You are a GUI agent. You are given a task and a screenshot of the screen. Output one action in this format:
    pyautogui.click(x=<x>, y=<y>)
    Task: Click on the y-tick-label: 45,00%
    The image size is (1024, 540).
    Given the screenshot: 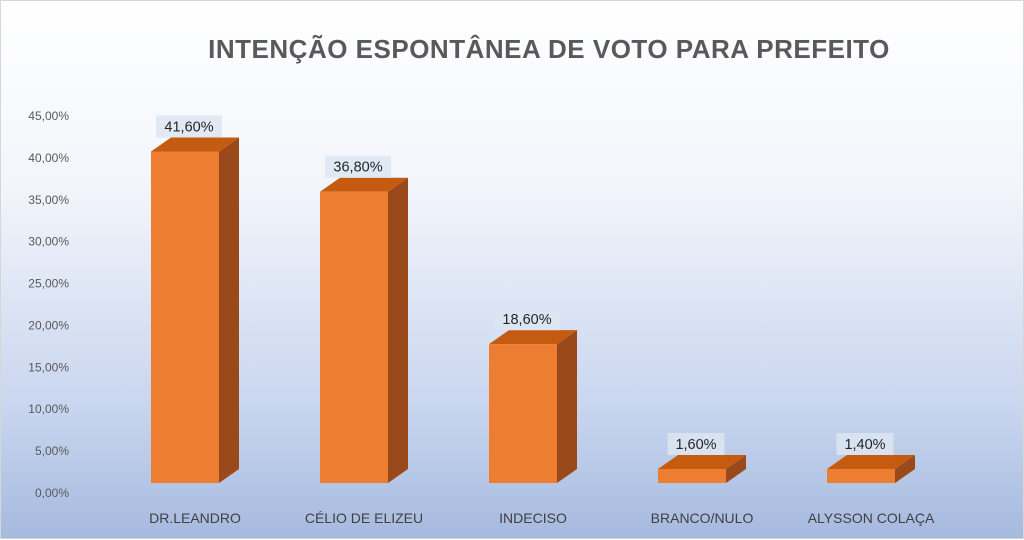 What is the action you would take?
    pyautogui.click(x=48, y=116)
    